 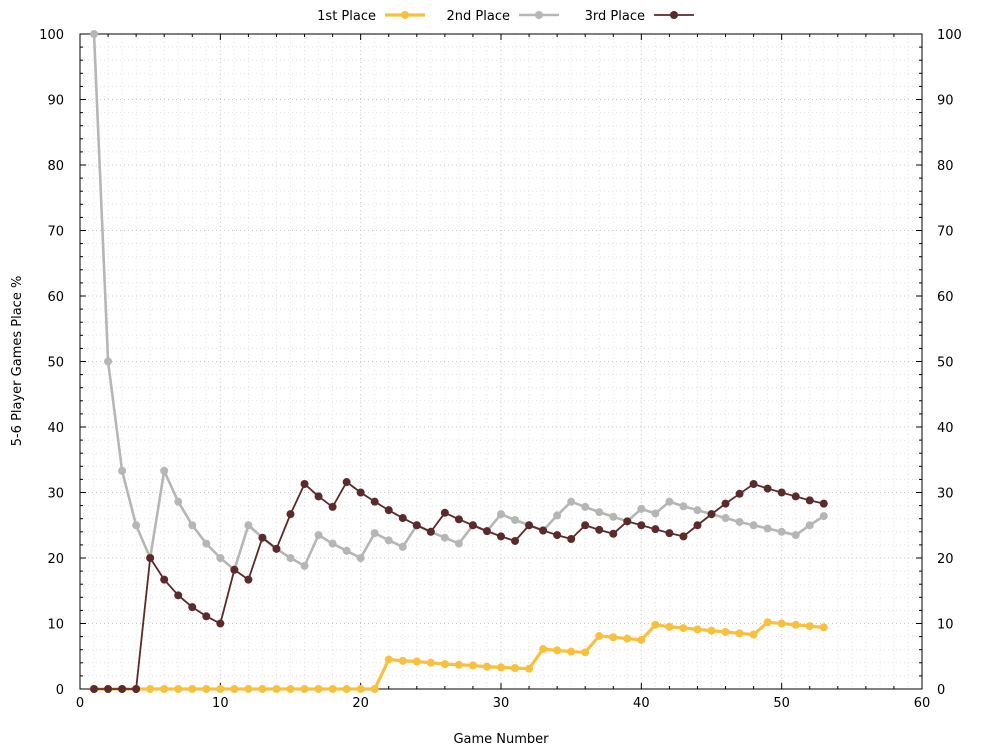 I want to click on y-tick-label-right: 60, so click(x=945, y=297).